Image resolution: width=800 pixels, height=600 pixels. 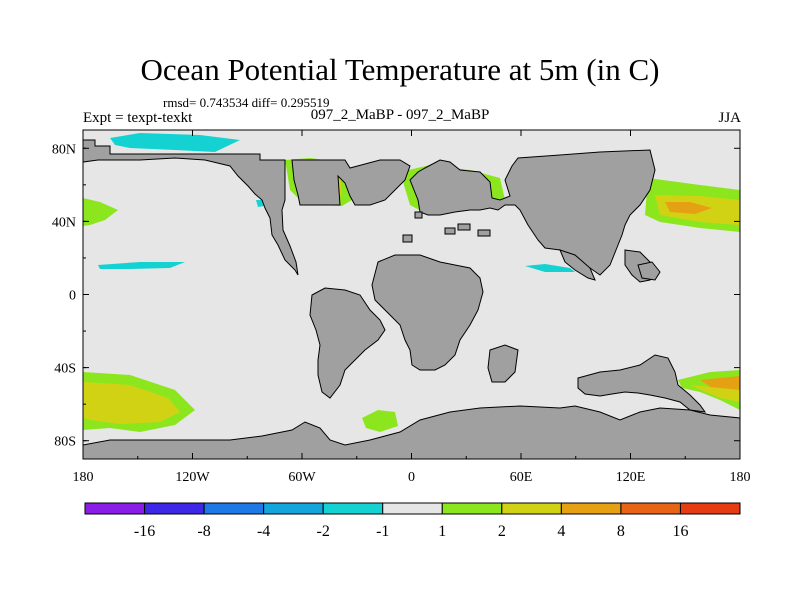 I want to click on plot-title: Ocean Potential Temperature at 5m (in C), so click(x=400, y=69).